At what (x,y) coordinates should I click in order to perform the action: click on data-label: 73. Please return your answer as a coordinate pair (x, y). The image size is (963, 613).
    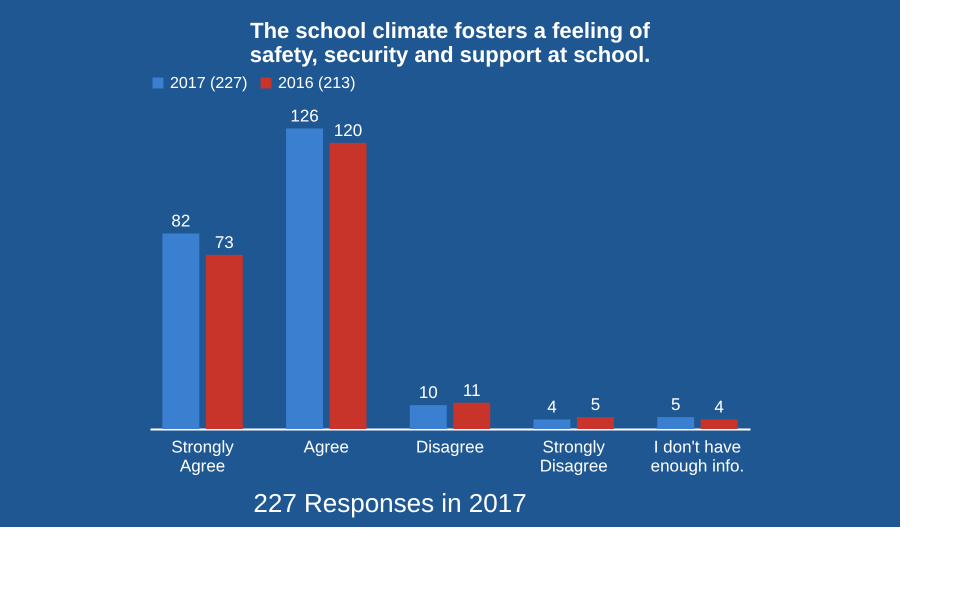
    Looking at the image, I should click on (224, 242).